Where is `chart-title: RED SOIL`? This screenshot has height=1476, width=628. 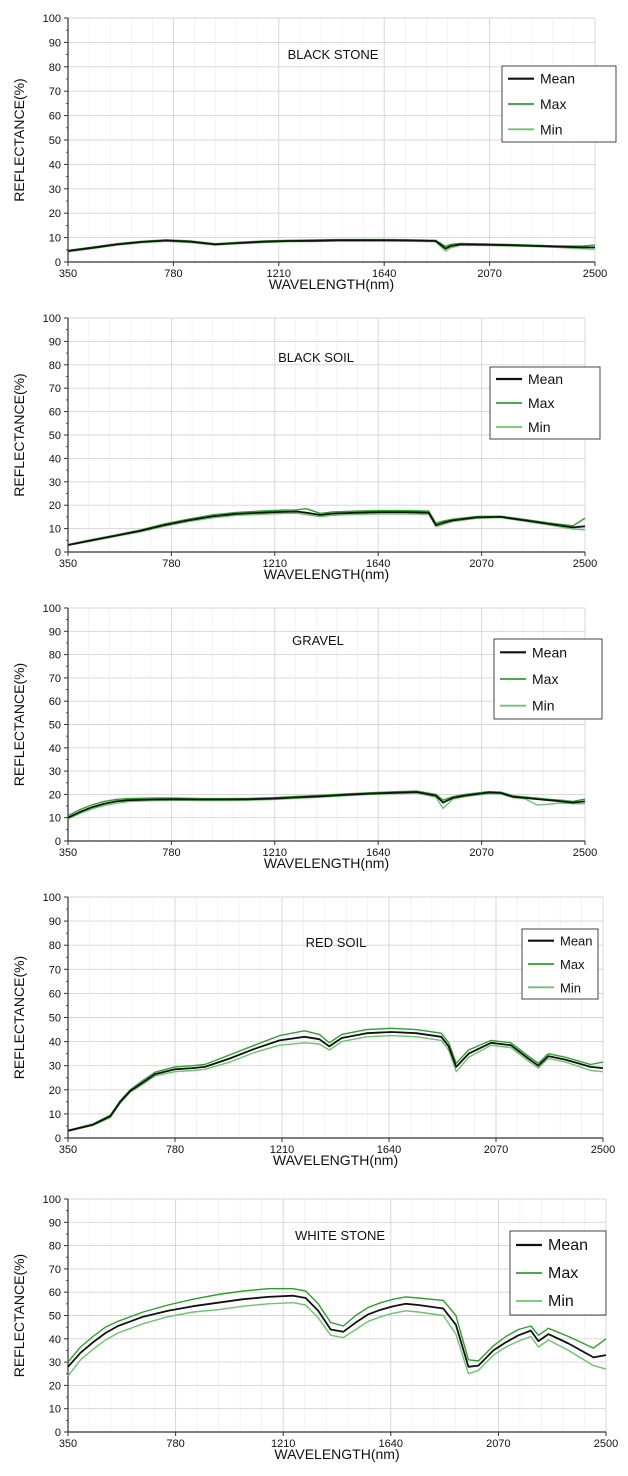 chart-title: RED SOIL is located at coordinates (336, 942).